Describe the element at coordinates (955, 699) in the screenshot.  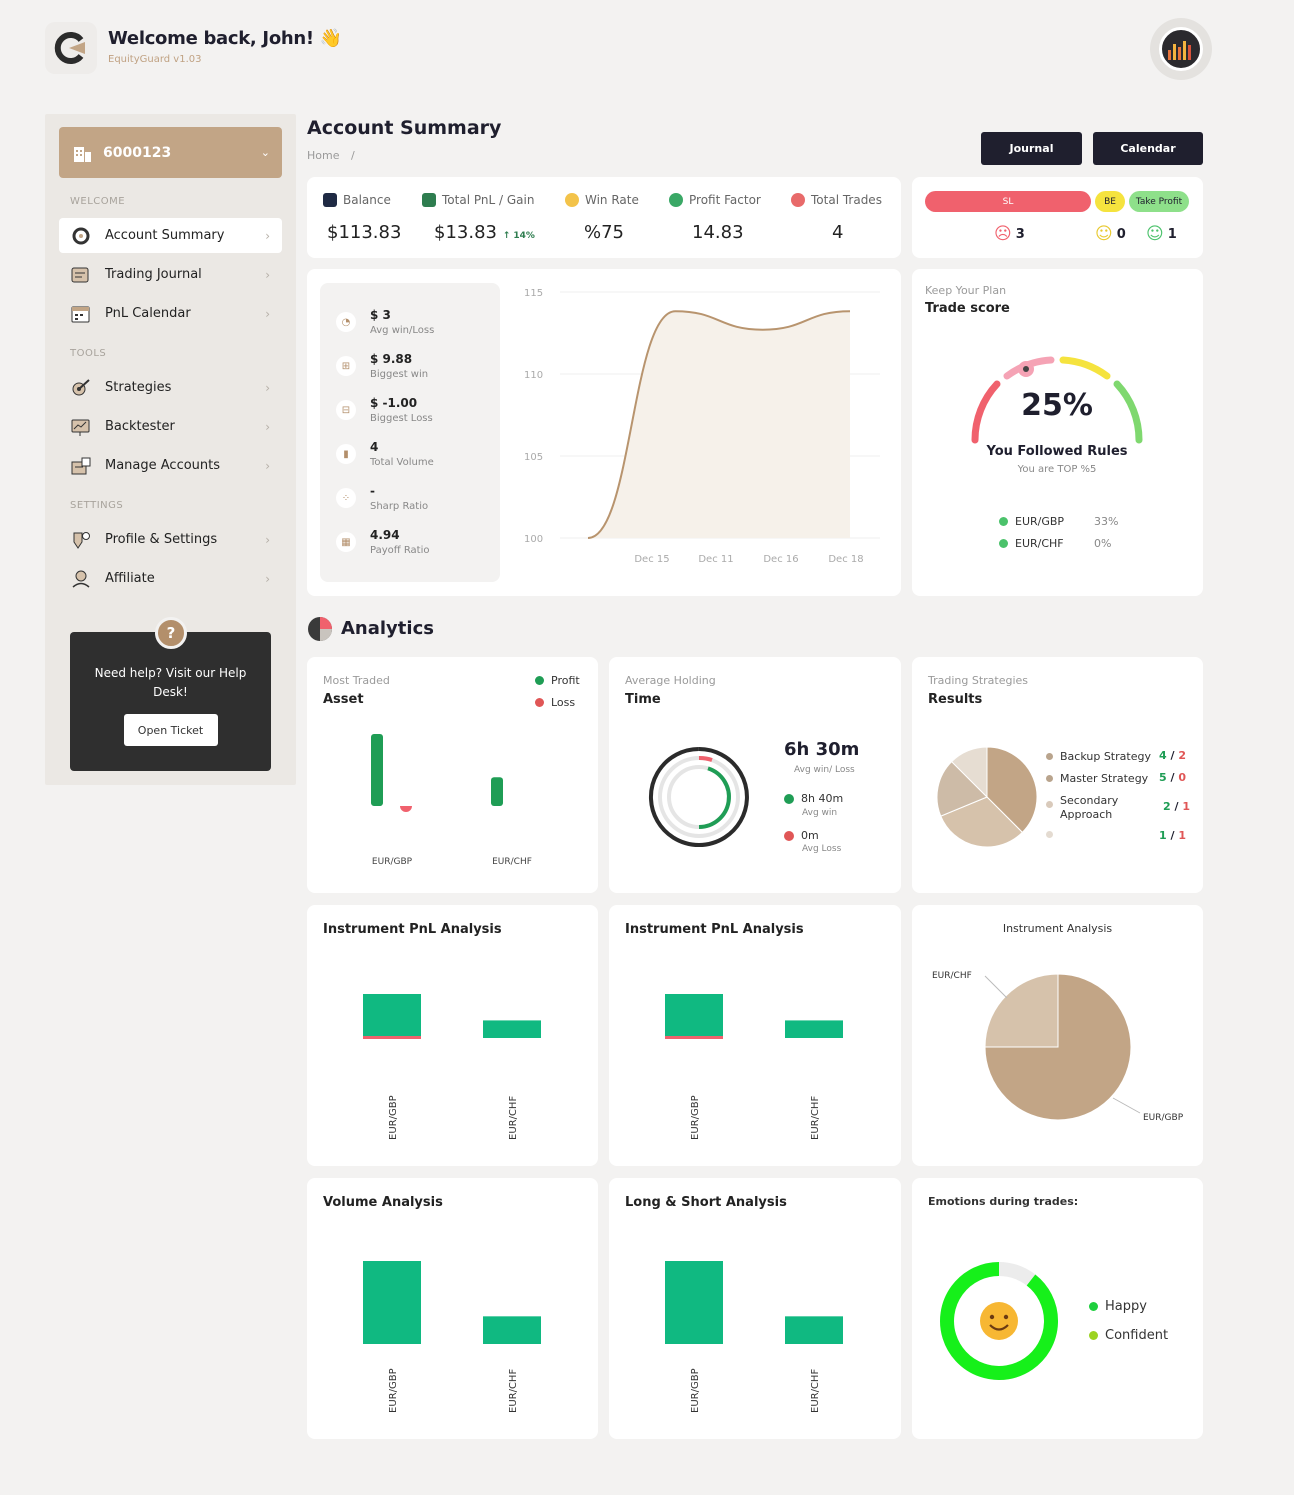
I see `strategies-subtitle: Results` at that location.